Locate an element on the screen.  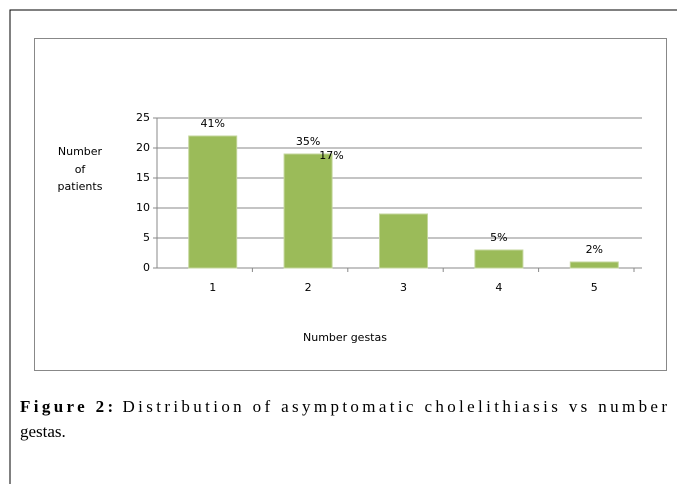
x-tick-label: 5 is located at coordinates (594, 287).